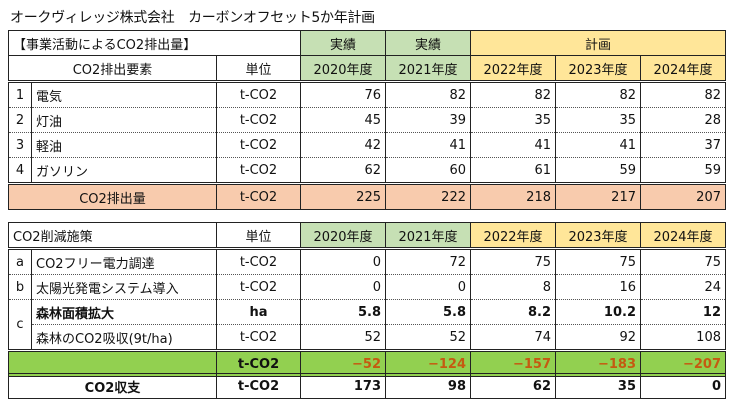  I want to click on cell-value: 8, so click(513, 287).